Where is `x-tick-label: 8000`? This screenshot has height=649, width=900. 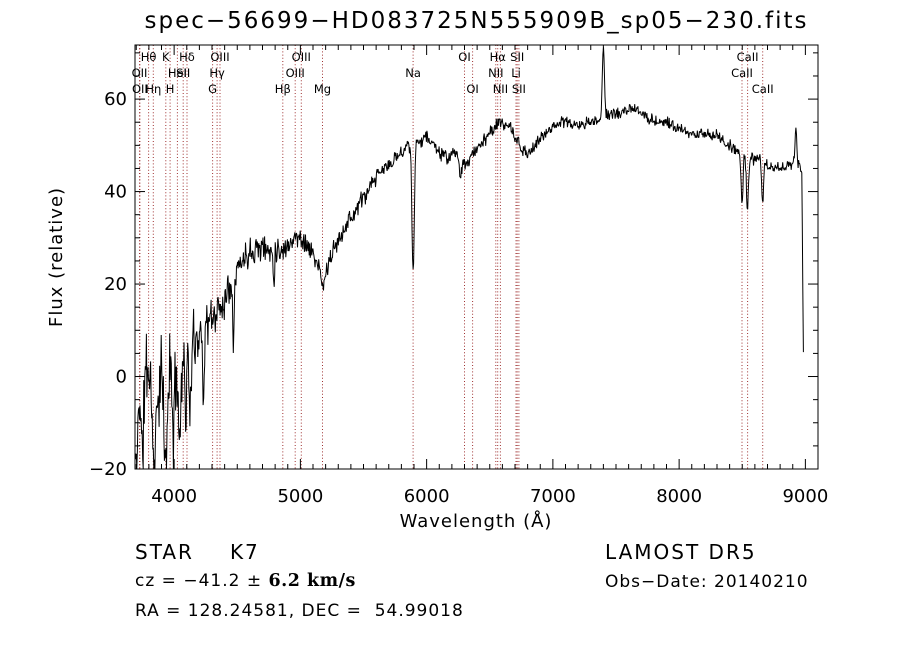
x-tick-label: 8000 is located at coordinates (679, 496).